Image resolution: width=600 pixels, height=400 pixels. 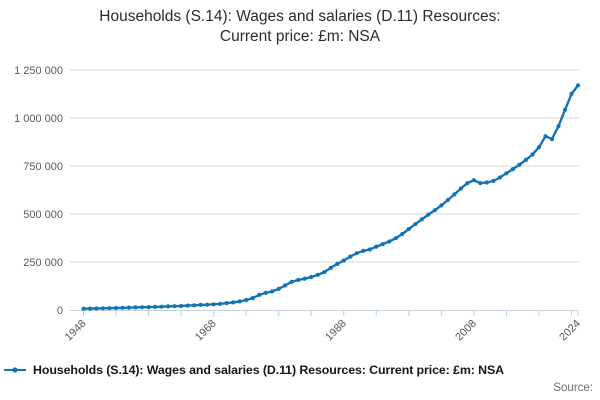 What do you see at coordinates (38, 191) in the screenshot?
I see `y-axis-labels: 0 250 000 500 000 750 000 1 000 000 1 250 000` at bounding box center [38, 191].